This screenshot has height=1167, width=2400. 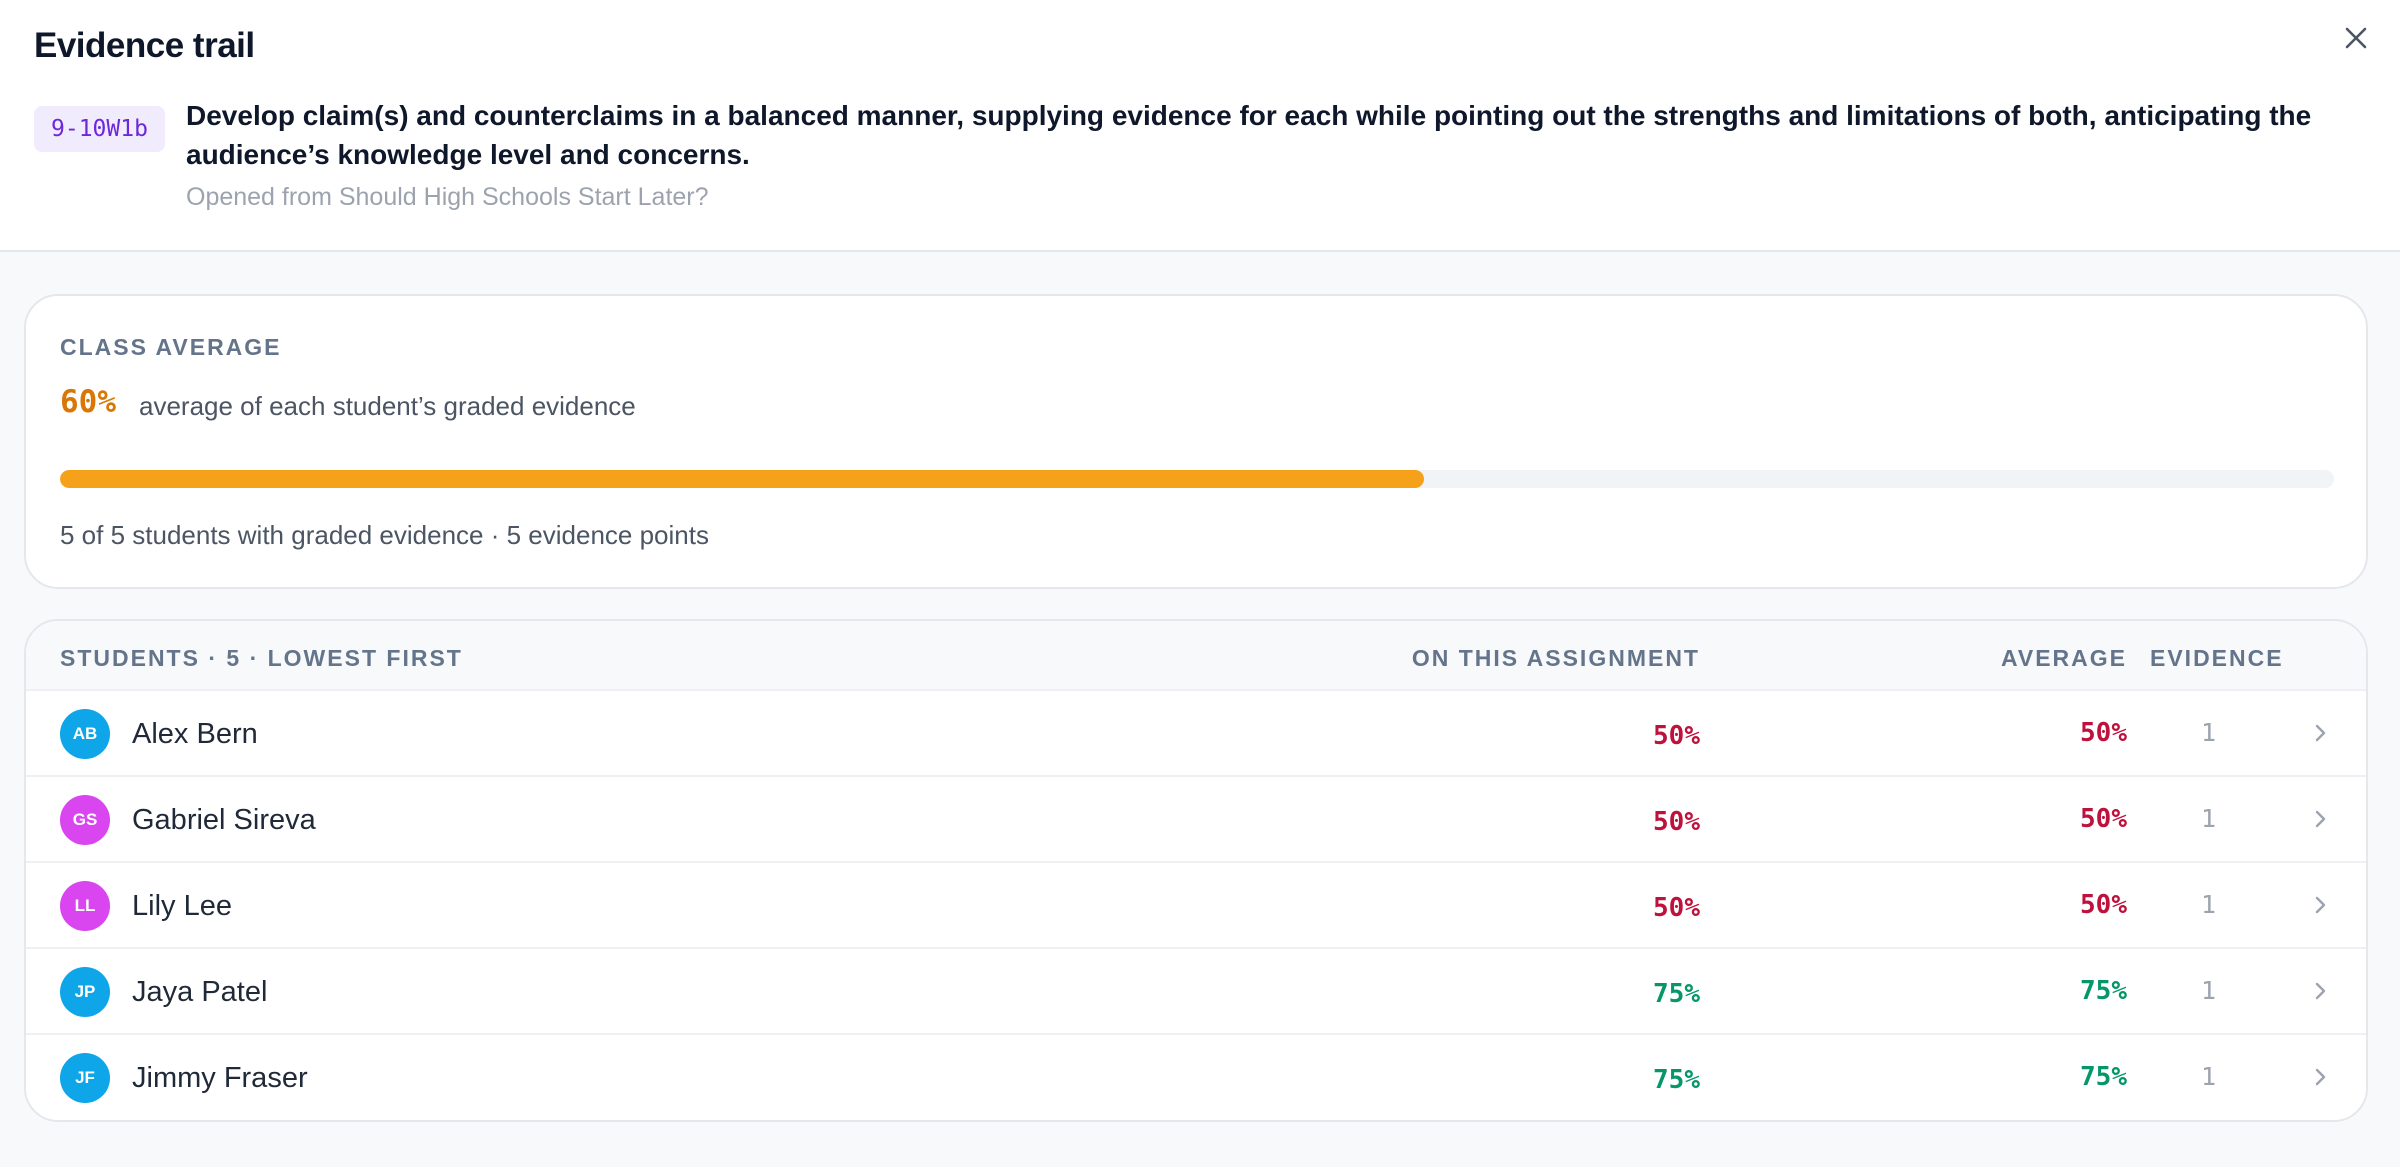 I want to click on page-title: Evidence trail, so click(x=144, y=45).